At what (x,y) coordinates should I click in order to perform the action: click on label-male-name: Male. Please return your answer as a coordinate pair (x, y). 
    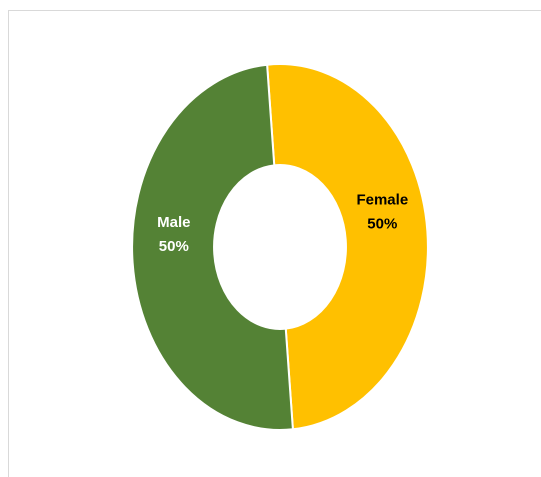
    Looking at the image, I should click on (173, 222).